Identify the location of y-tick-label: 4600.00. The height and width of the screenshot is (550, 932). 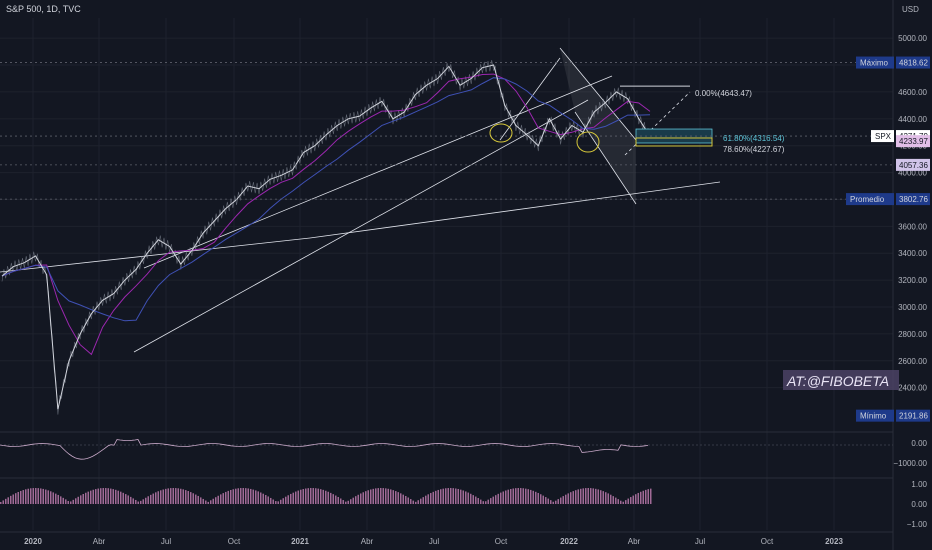
(912, 92).